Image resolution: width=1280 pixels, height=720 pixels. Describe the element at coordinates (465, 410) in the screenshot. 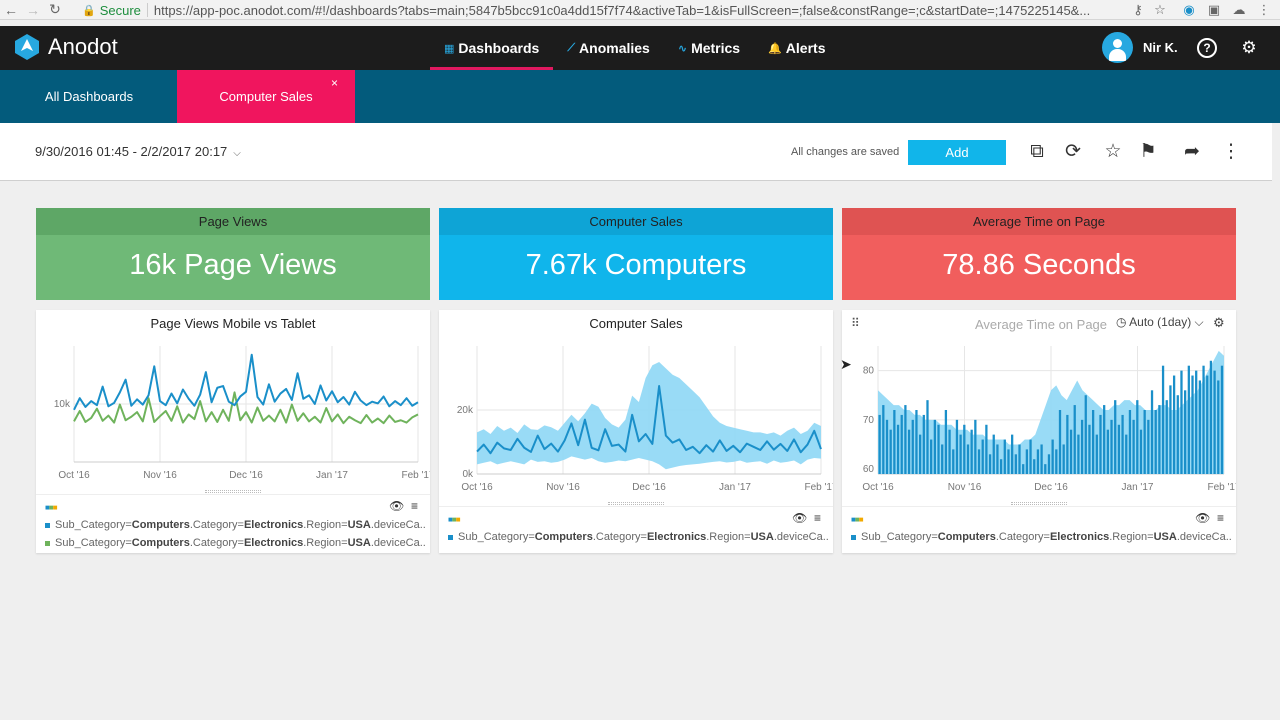

I see `y-tick-label: 20k` at that location.